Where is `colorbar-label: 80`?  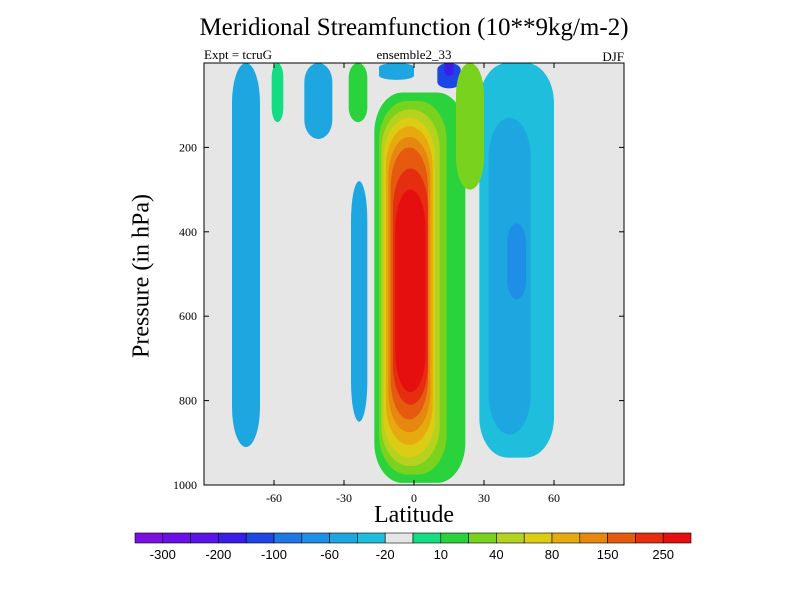 colorbar-label: 80 is located at coordinates (552, 554).